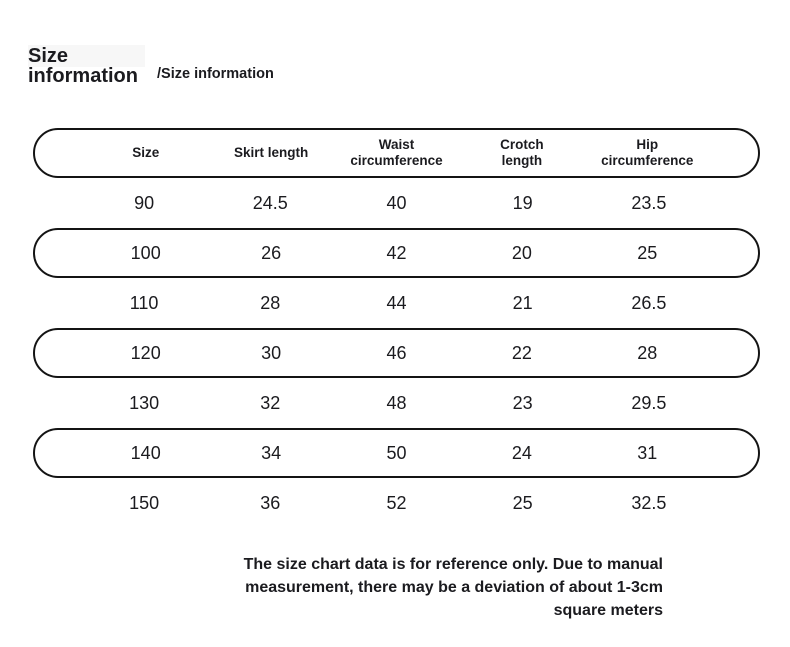 The height and width of the screenshot is (647, 790). I want to click on cell-hip-circumference: 23.5, so click(649, 202).